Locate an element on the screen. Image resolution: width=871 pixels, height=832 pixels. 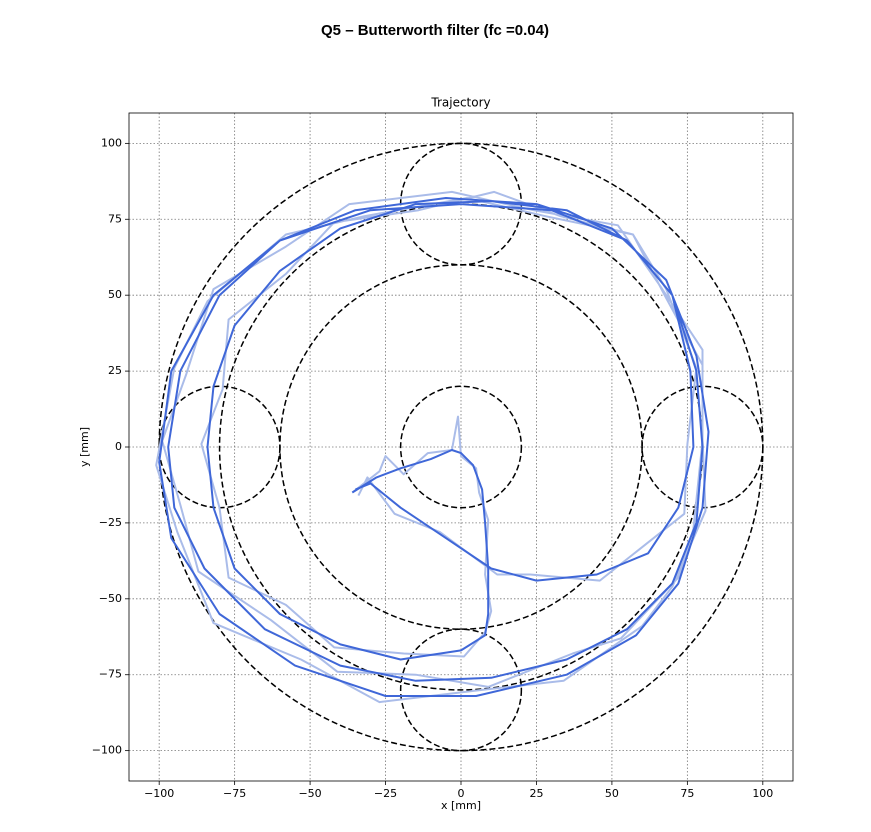
x-tick-label: −75 is located at coordinates (234, 793).